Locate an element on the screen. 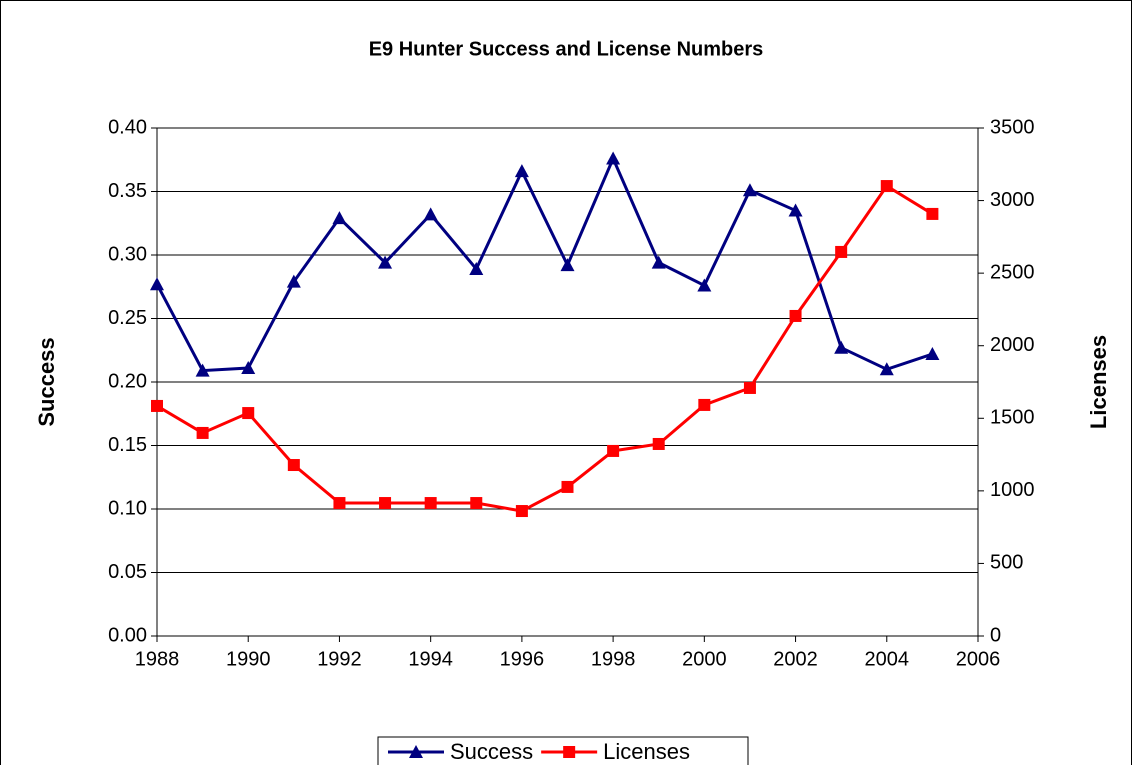 The image size is (1133, 765). y2-tick-label: 0 is located at coordinates (995, 635).